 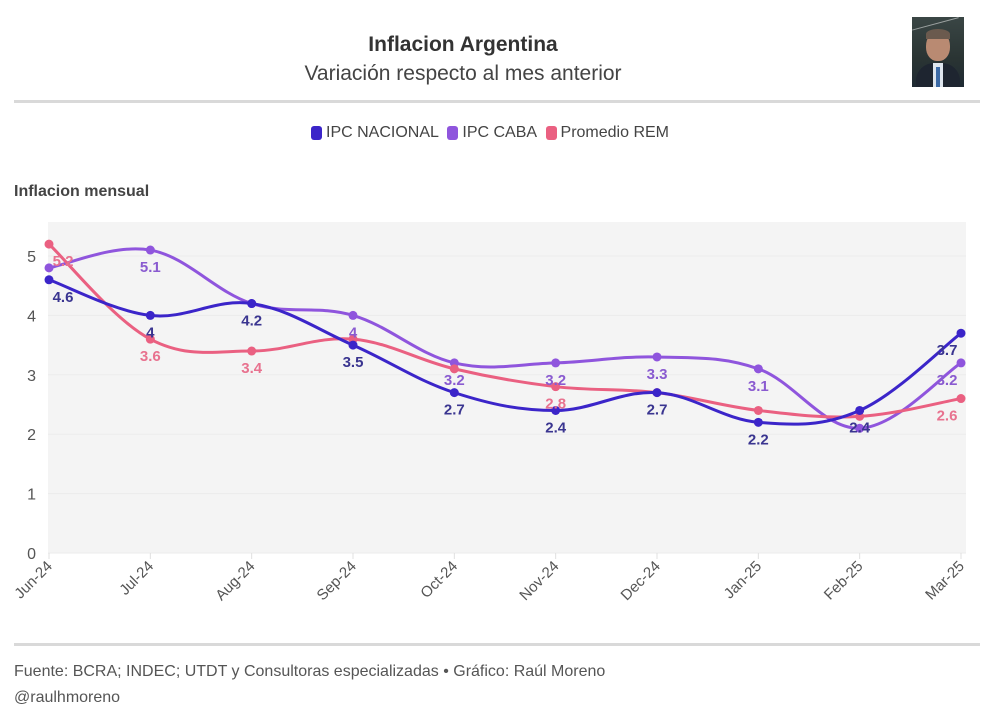 What do you see at coordinates (31, 495) in the screenshot?
I see `y-tick-label: 1` at bounding box center [31, 495].